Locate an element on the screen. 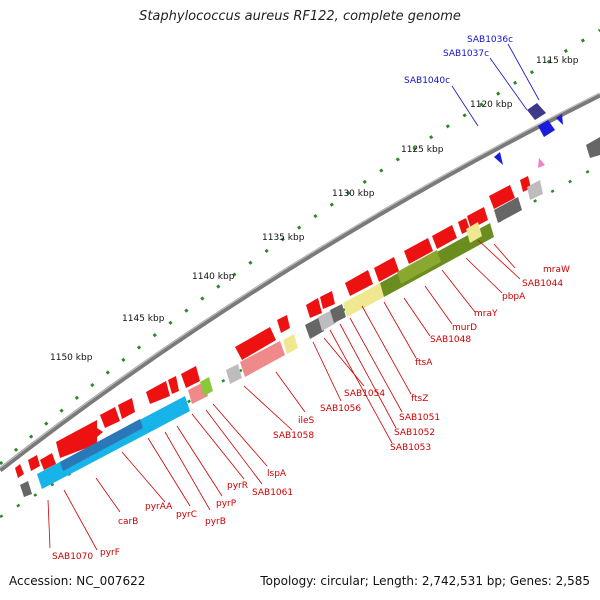  gene-label: SAB1053 is located at coordinates (410, 448).